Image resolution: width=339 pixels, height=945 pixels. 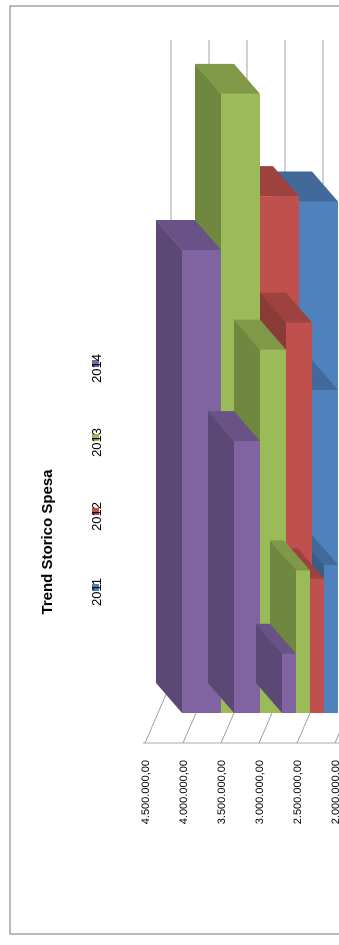 I want to click on legend-item-2014: 2014, so click(x=96, y=368).